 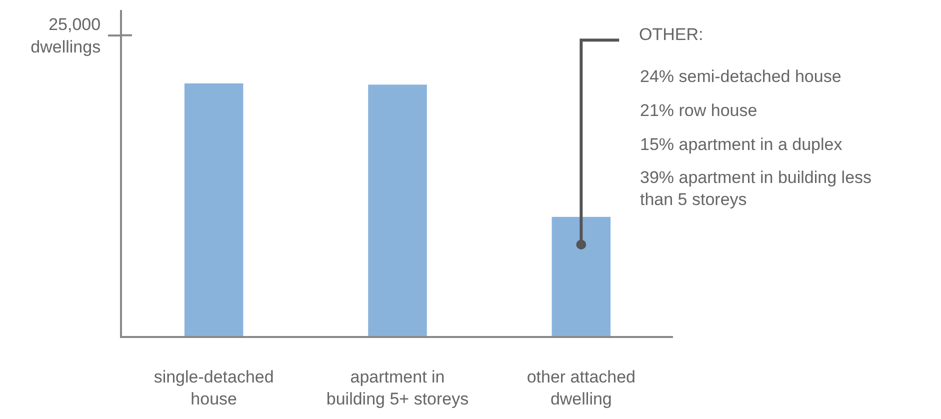 I want to click on annotation: OTHER:, so click(x=671, y=34).